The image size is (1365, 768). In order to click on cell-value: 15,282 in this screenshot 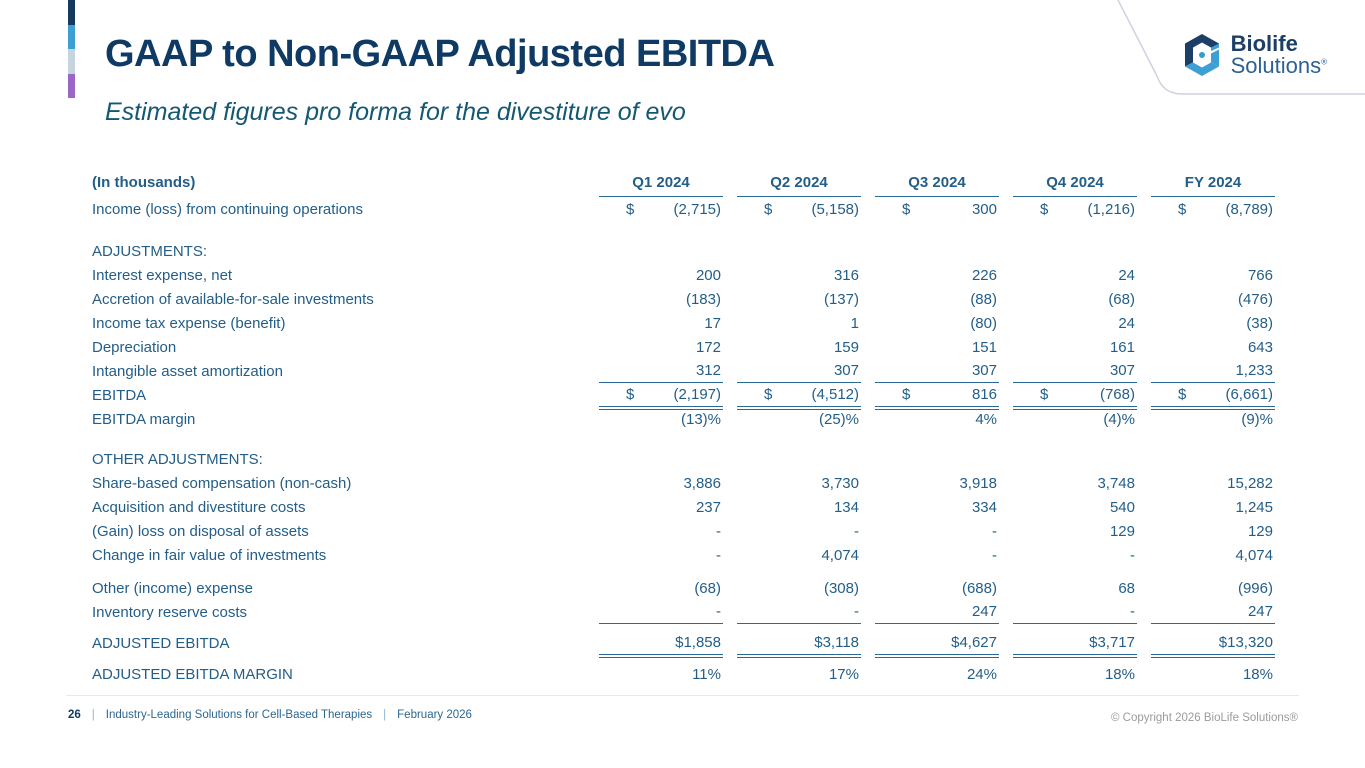, I will do `click(1250, 483)`.